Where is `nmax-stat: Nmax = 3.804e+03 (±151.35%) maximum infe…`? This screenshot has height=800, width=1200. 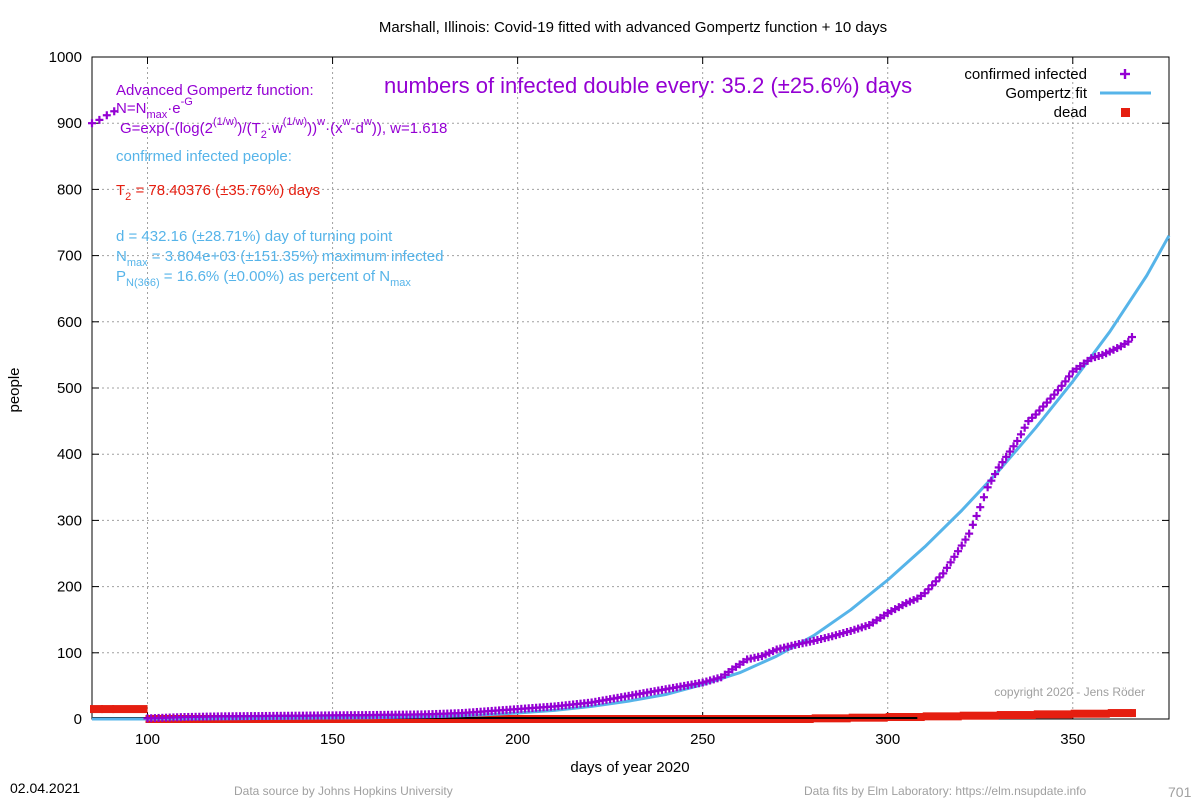 nmax-stat: Nmax = 3.804e+03 (±151.35%) maximum infe… is located at coordinates (280, 258).